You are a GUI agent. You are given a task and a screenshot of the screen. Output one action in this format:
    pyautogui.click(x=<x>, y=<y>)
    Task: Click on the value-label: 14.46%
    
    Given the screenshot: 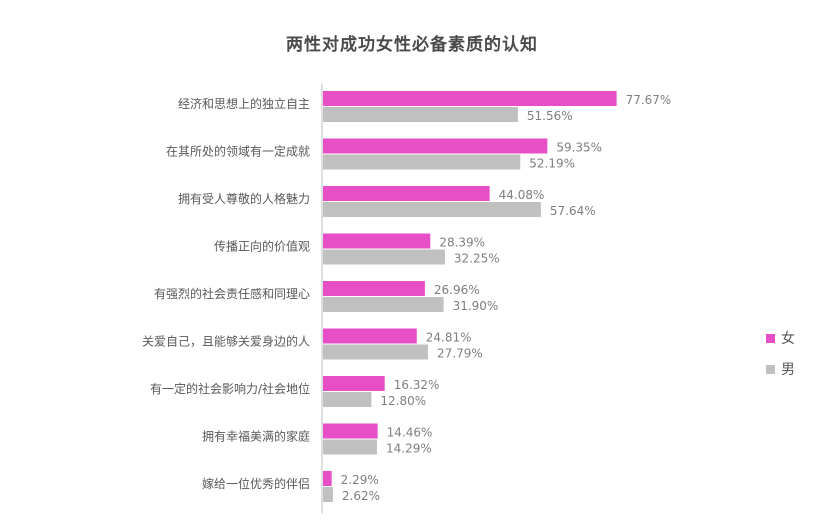 What is the action you would take?
    pyautogui.click(x=410, y=433)
    